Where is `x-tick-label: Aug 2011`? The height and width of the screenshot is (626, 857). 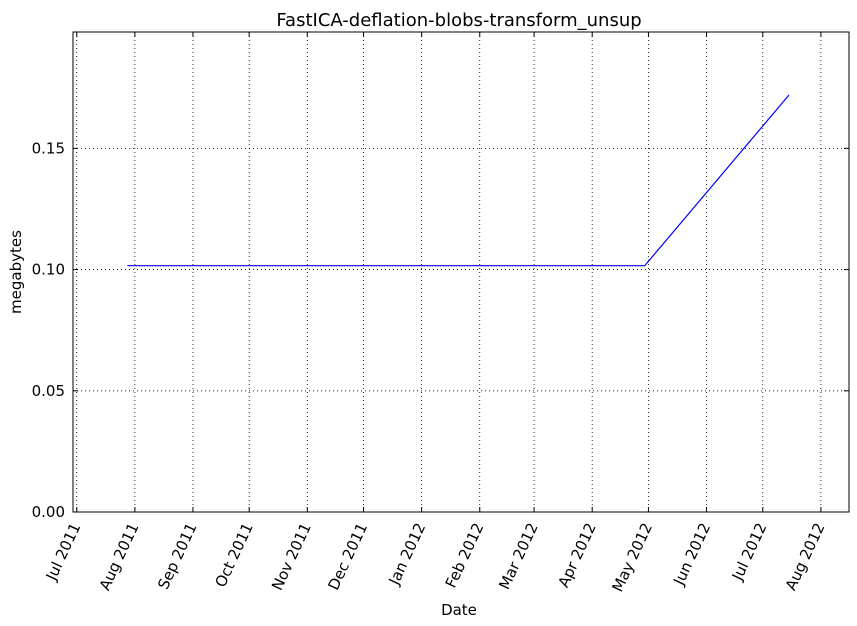 x-tick-label: Aug 2011 is located at coordinates (119, 556).